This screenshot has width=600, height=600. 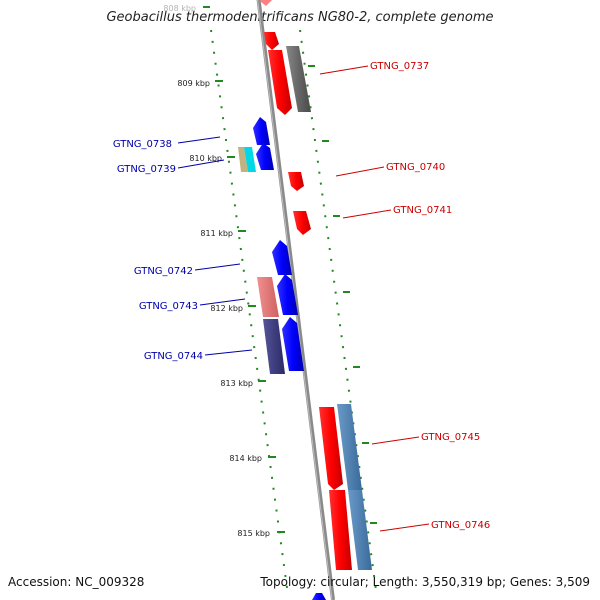 What do you see at coordinates (280, 82) in the screenshot?
I see `gene-arrow-0737-red` at bounding box center [280, 82].